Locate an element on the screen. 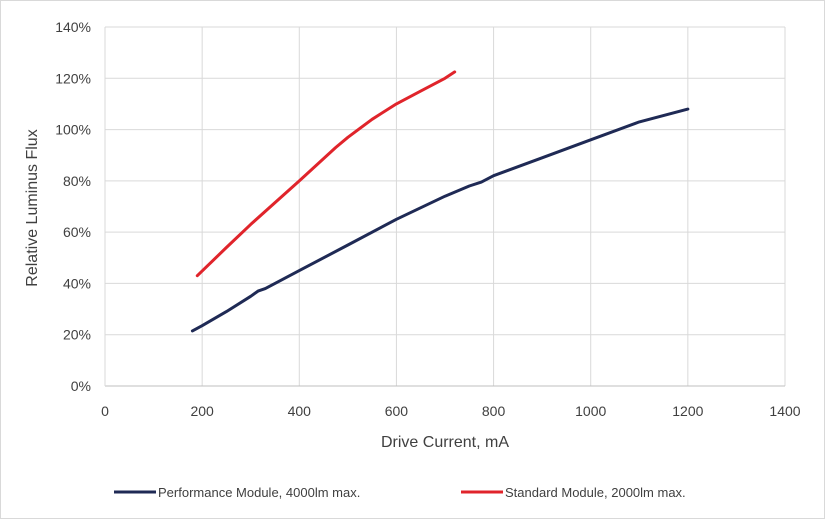  x-tick-label: 400 is located at coordinates (300, 411).